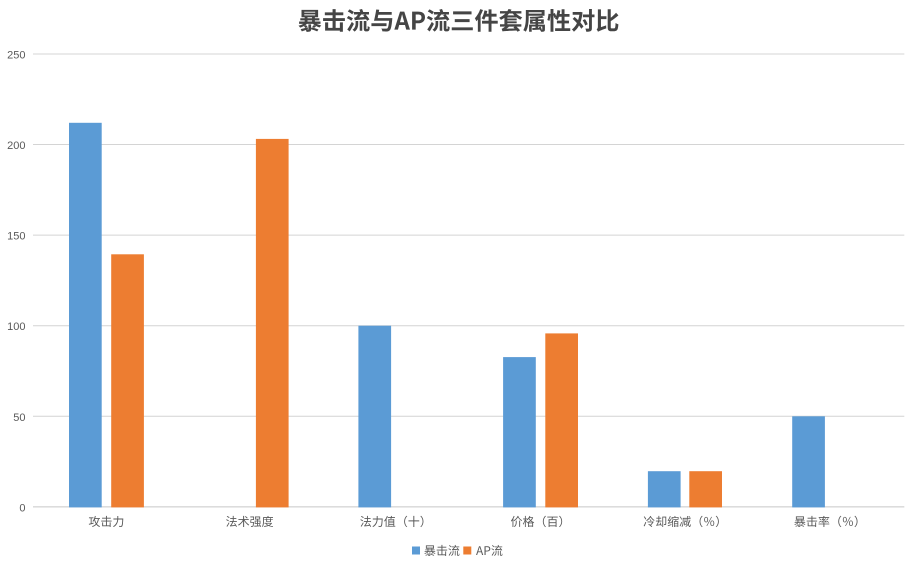  Describe the element at coordinates (19, 418) in the screenshot. I see `svg-text: 50` at that location.